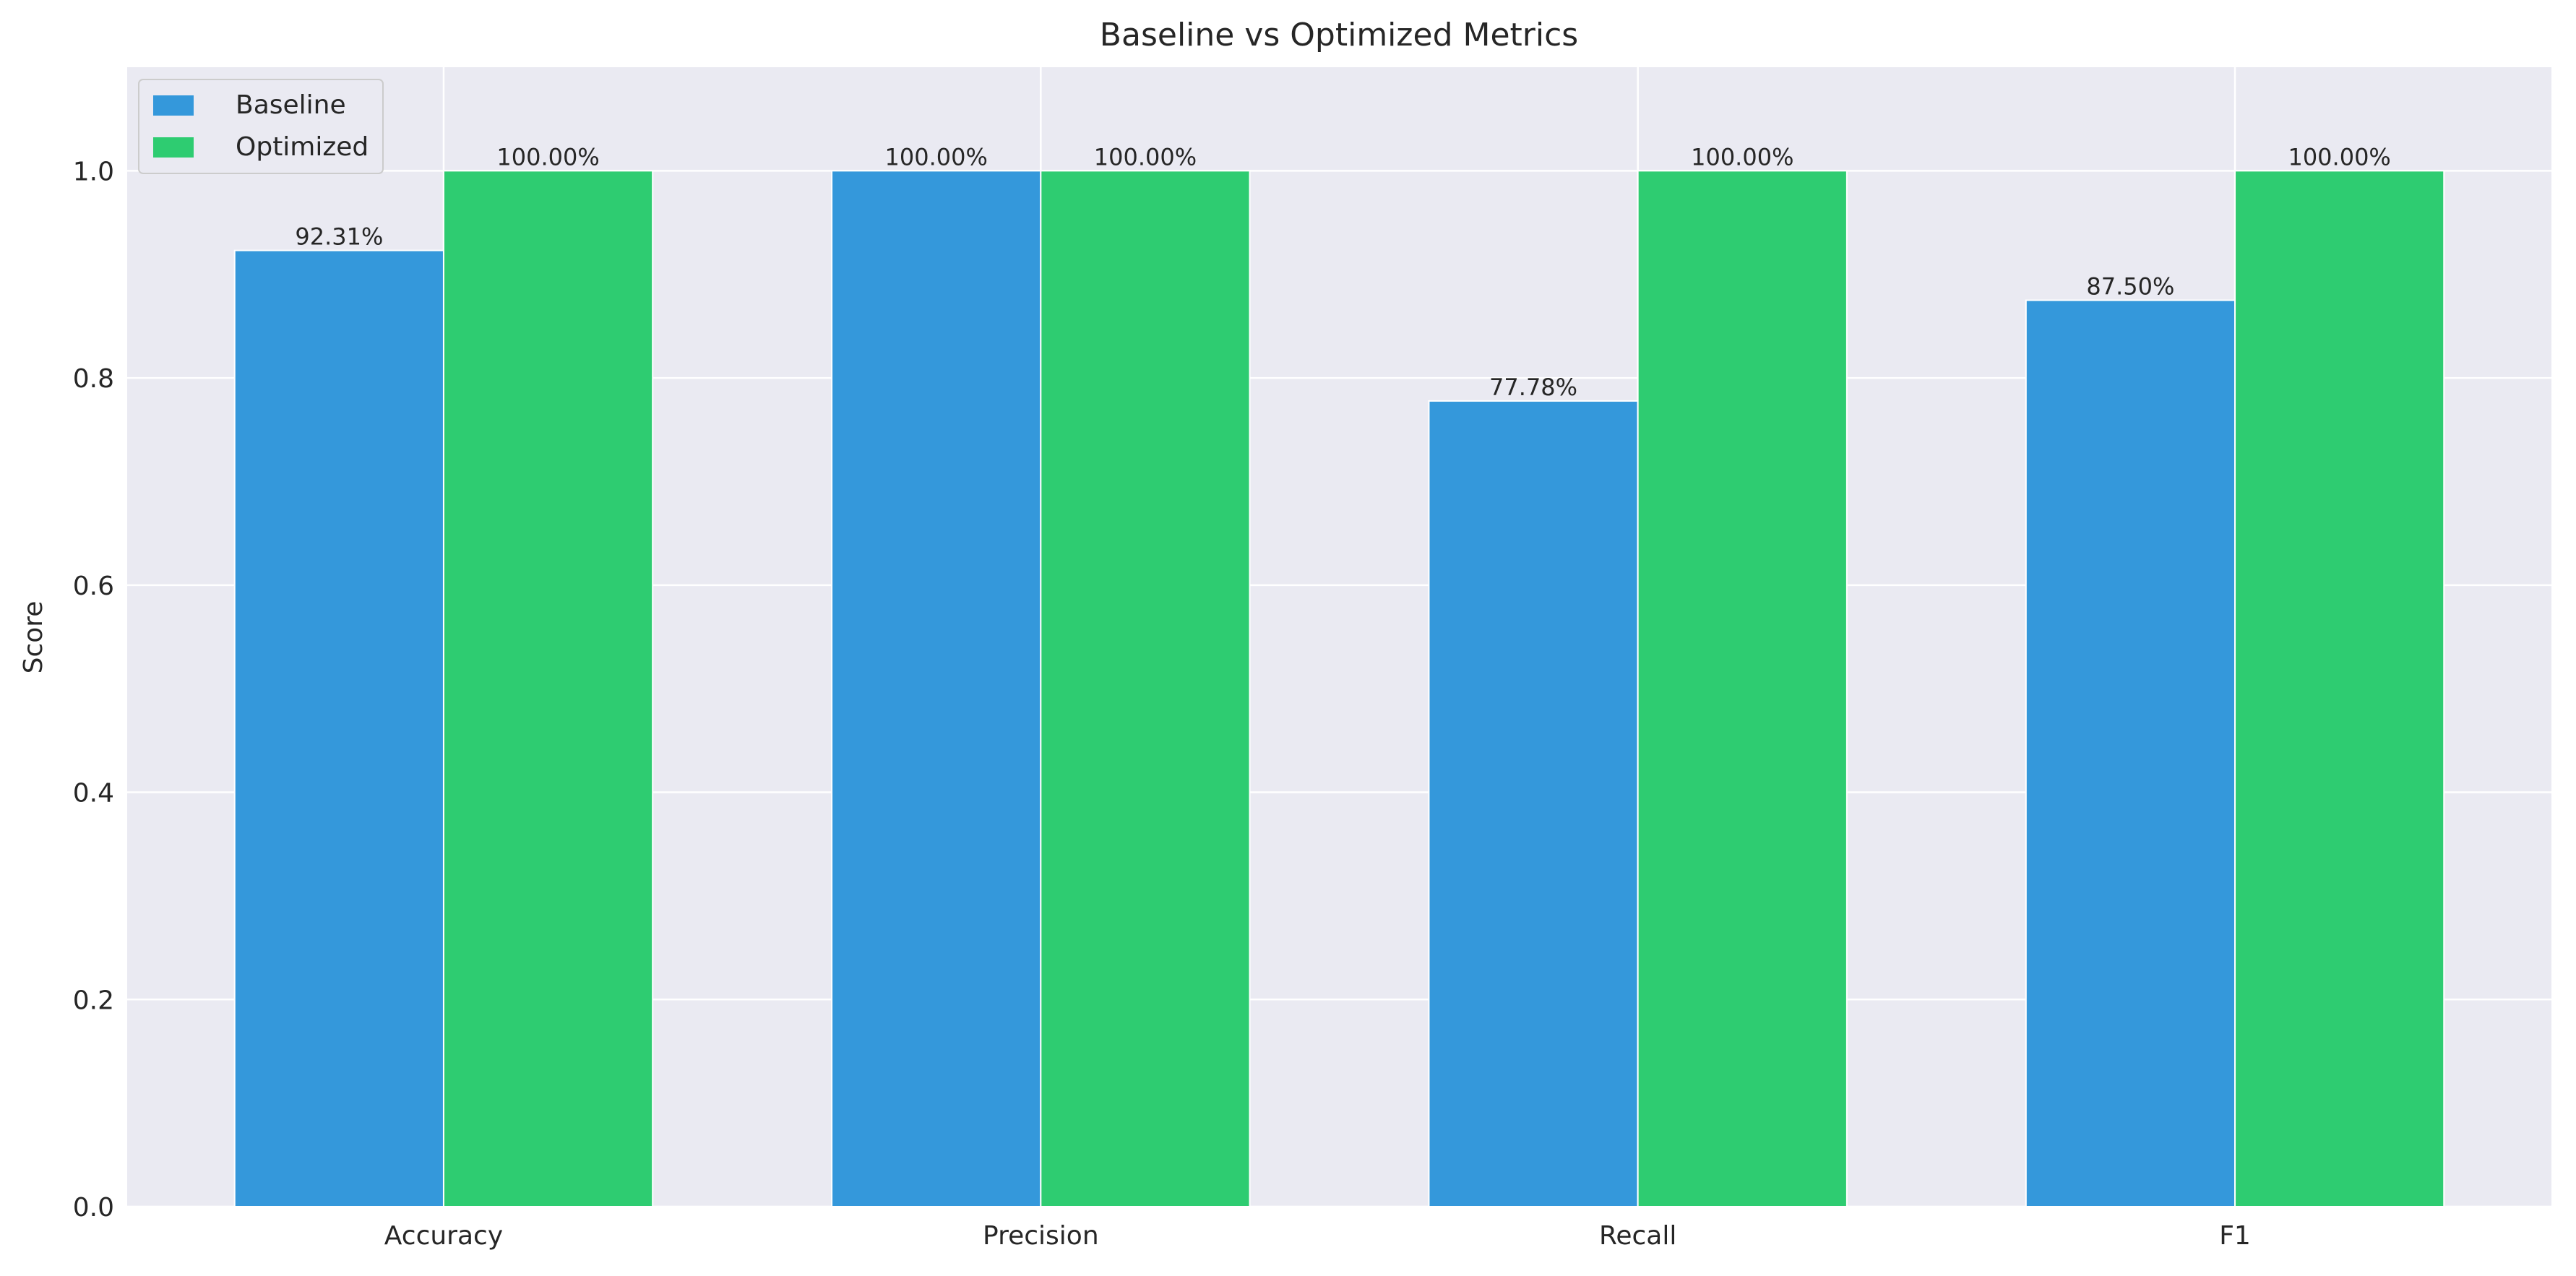  Describe the element at coordinates (1339, 35) in the screenshot. I see `chart-title: Baseline vs Optimized Metrics` at that location.